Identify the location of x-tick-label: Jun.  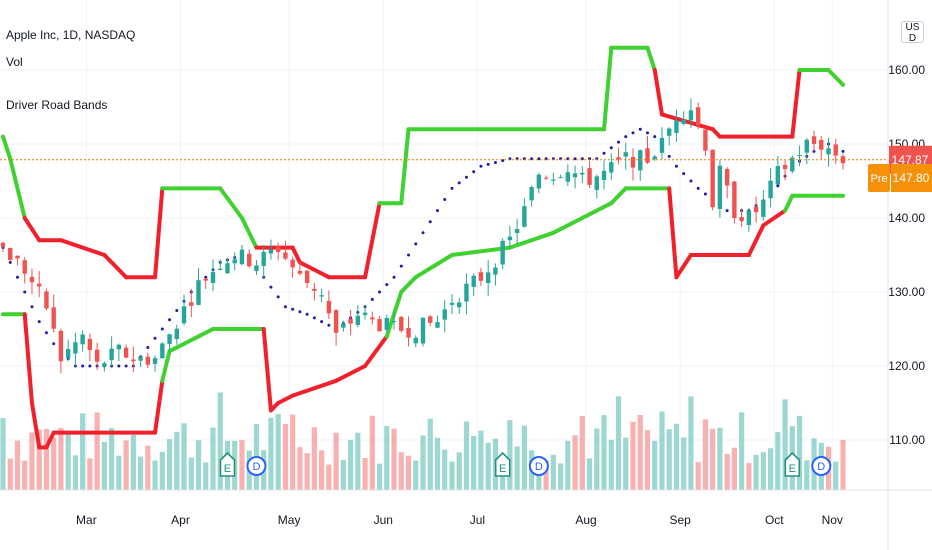
(383, 520).